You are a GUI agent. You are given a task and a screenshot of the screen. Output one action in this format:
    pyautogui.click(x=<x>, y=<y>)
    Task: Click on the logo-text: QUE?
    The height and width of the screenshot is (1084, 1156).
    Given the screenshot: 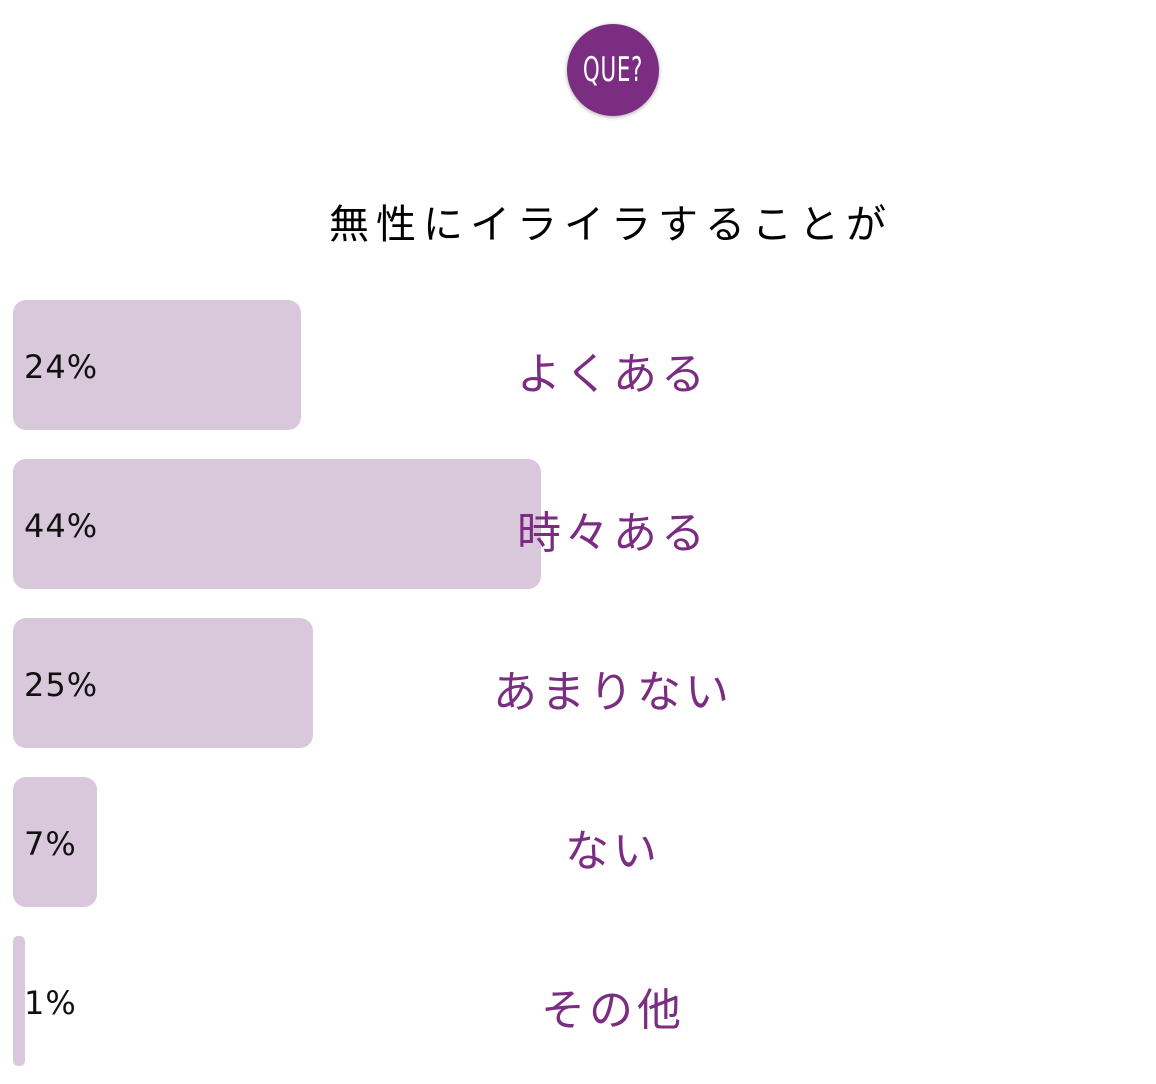 What is the action you would take?
    pyautogui.click(x=613, y=70)
    